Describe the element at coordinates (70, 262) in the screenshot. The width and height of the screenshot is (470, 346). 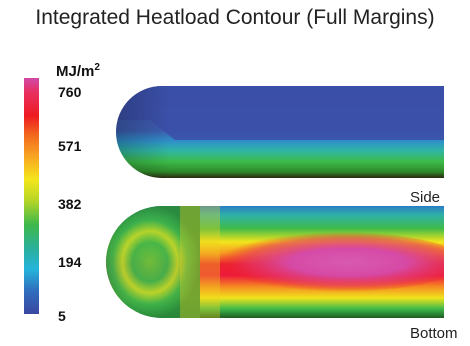
I see `colorbar-tick-194: 194` at that location.